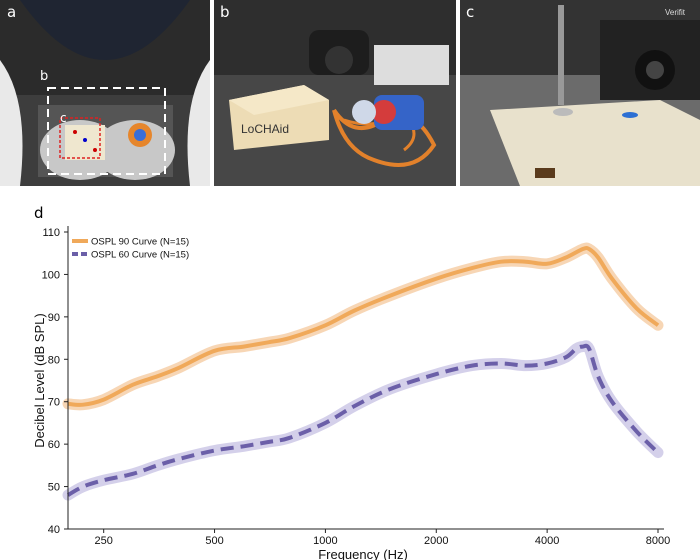 The image size is (700, 560). I want to click on y-tick-label-80: 80, so click(54, 360).